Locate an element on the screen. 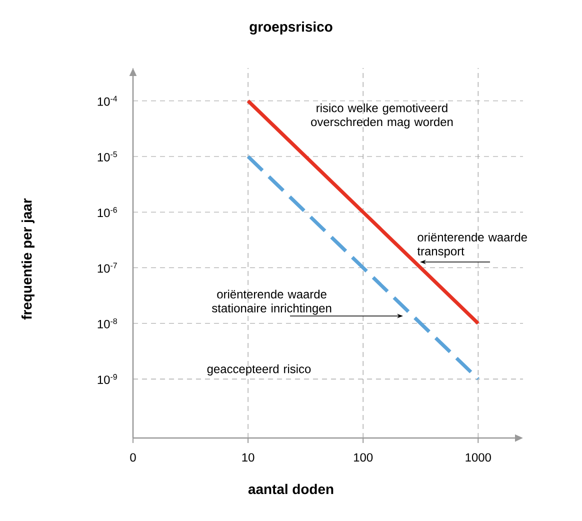 This screenshot has height=521, width=582. annotation: oriënterende waarde transport is located at coordinates (472, 245).